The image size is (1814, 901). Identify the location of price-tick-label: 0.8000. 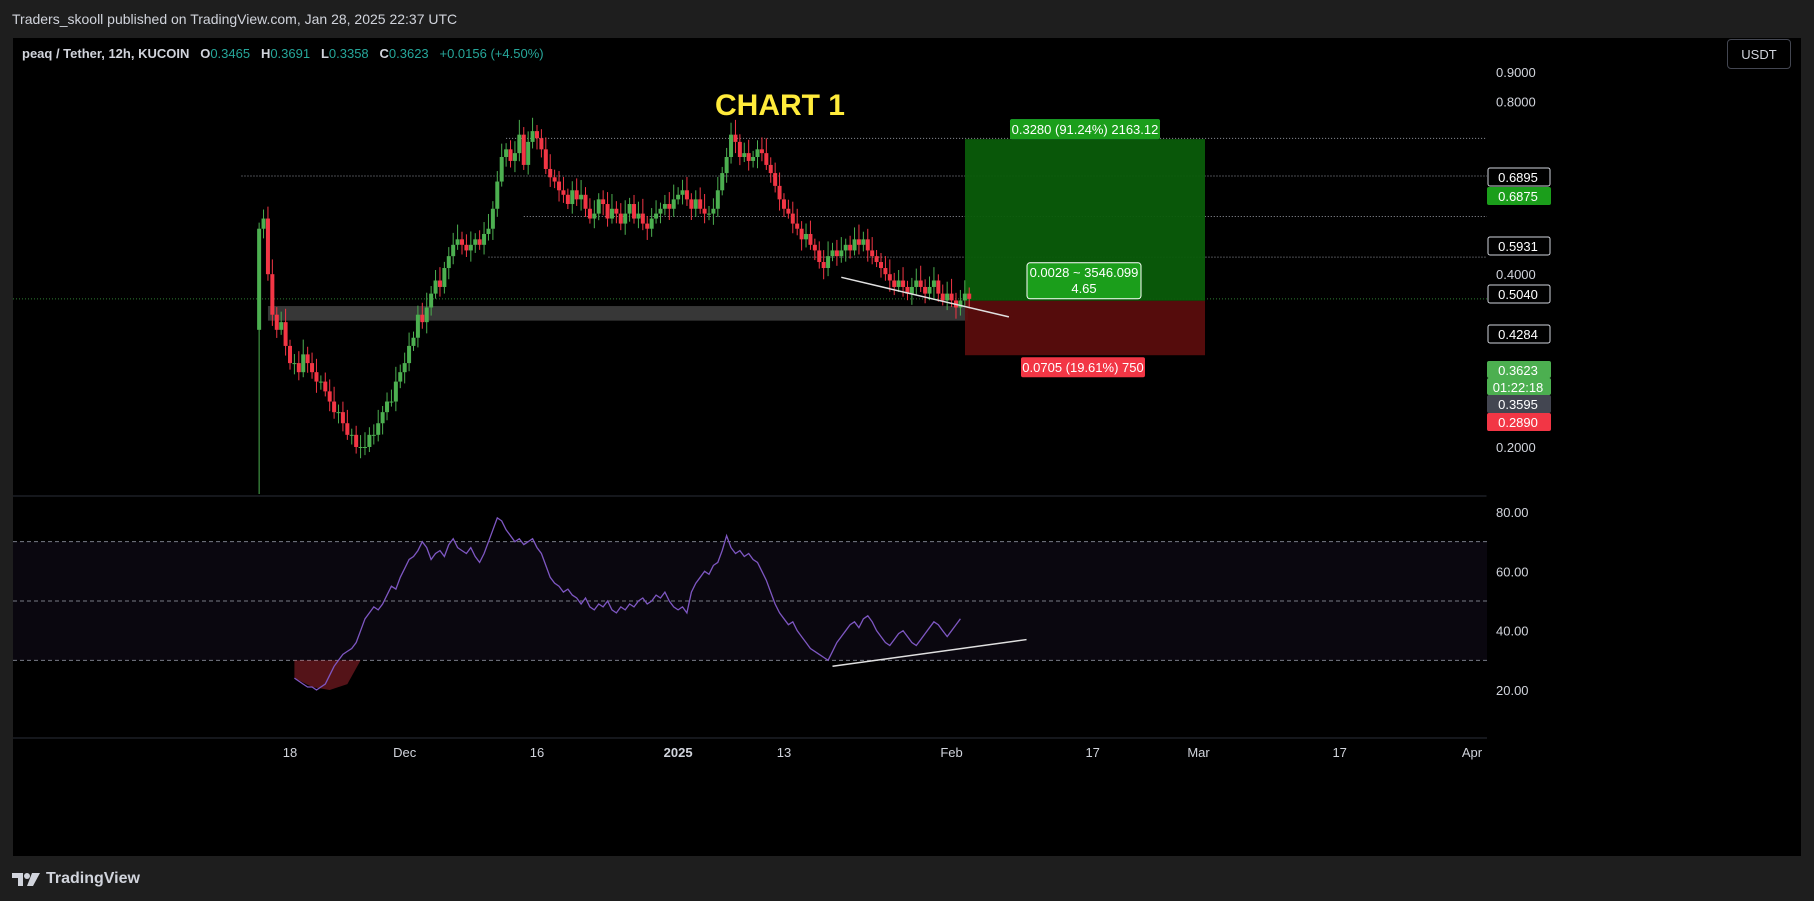
(1516, 101).